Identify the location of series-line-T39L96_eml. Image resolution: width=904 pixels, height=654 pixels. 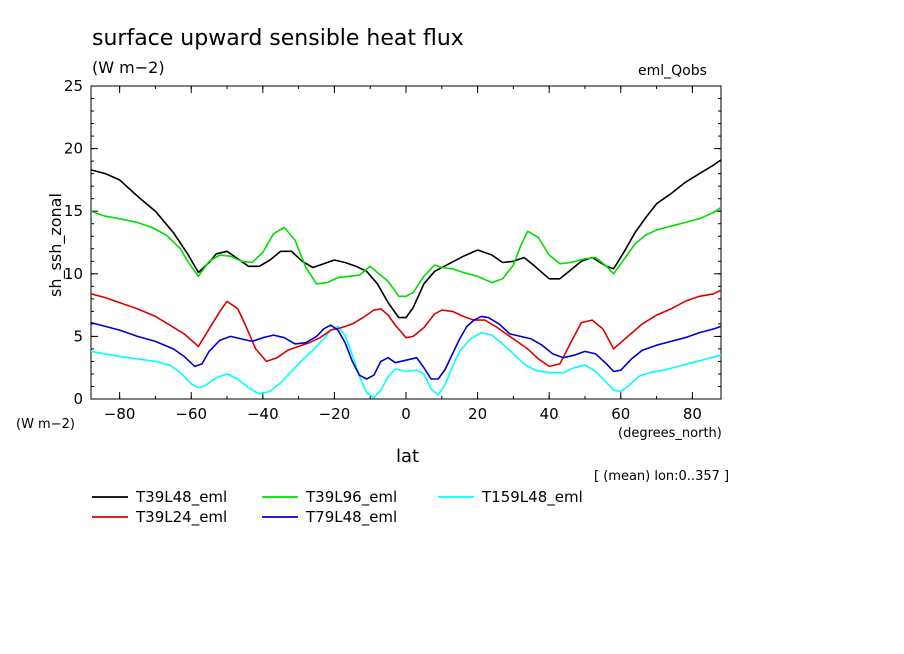
(406, 252).